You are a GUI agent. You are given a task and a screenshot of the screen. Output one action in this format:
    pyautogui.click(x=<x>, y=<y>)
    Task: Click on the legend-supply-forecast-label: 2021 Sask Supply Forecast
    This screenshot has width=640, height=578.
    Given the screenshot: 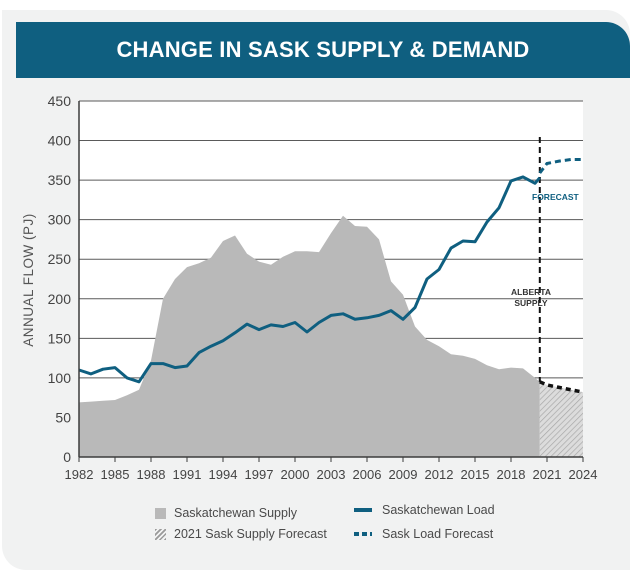 What is the action you would take?
    pyautogui.click(x=250, y=534)
    